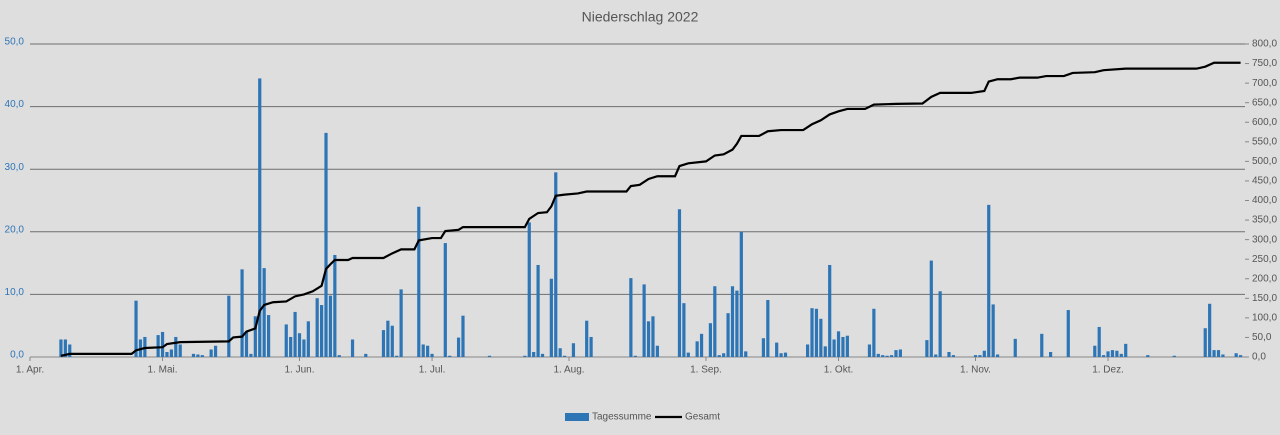 This screenshot has height=435, width=1280. Describe the element at coordinates (1264, 122) in the screenshot. I see `y2-tick-label: 600,0` at that location.